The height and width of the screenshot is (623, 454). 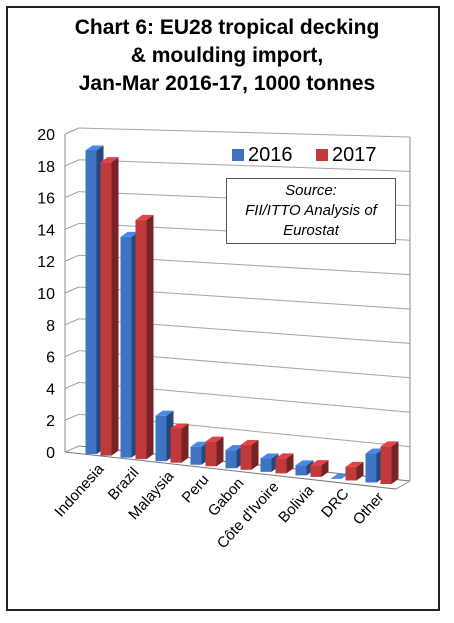 What do you see at coordinates (50, 389) in the screenshot?
I see `y-tick-label: 4` at bounding box center [50, 389].